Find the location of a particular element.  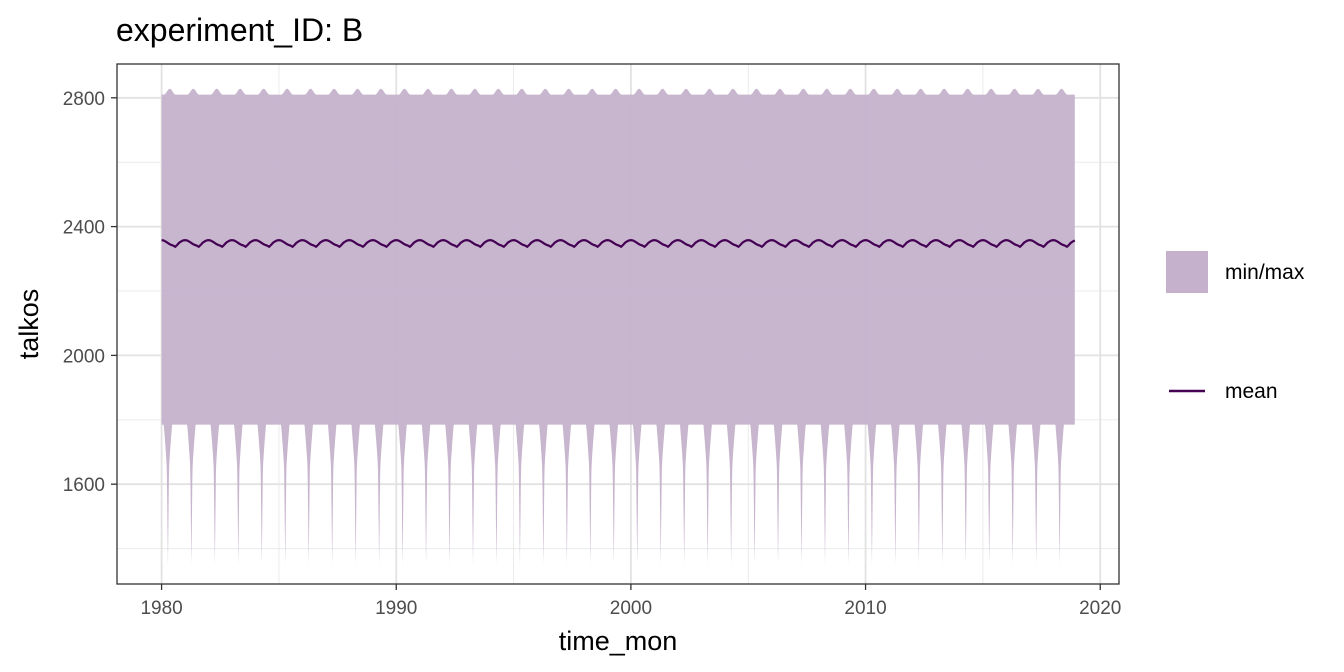

legend: min/max mean is located at coordinates (1235, 327).